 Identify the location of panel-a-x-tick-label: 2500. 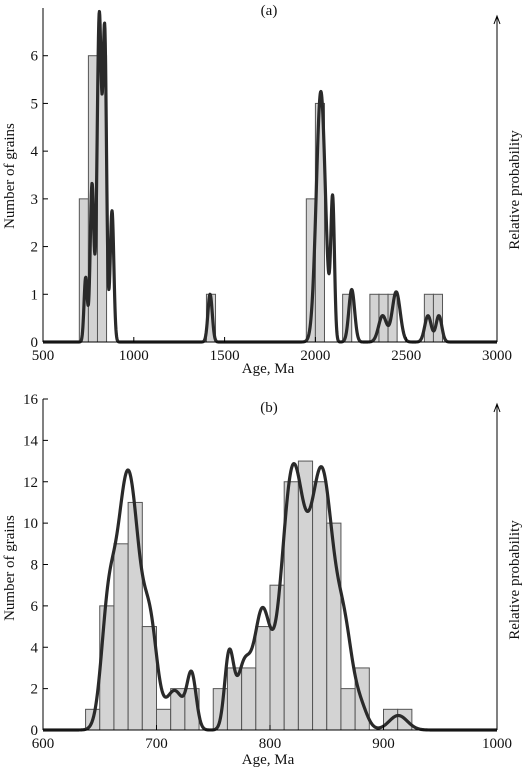
(406, 356).